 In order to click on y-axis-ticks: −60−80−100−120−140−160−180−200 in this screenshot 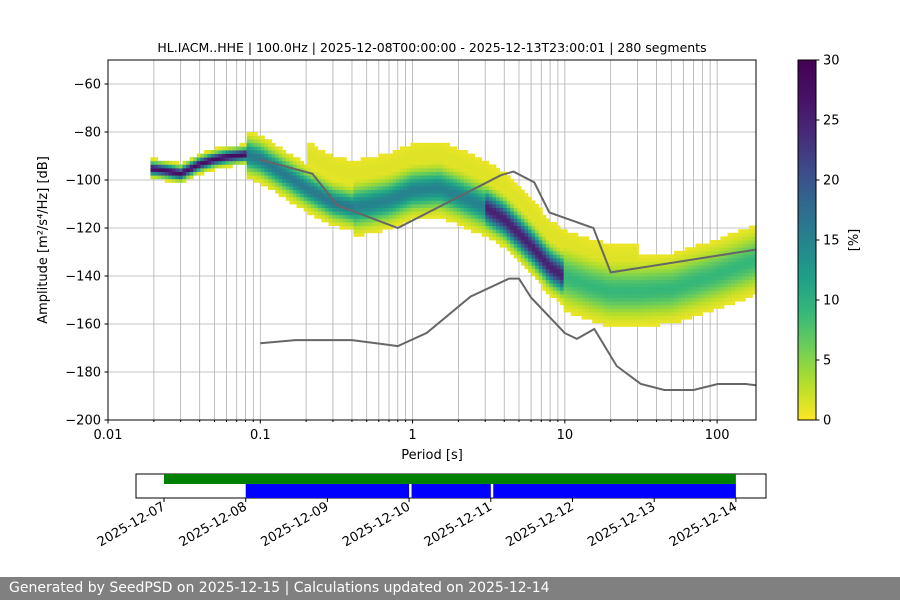, I will do `click(86, 253)`.